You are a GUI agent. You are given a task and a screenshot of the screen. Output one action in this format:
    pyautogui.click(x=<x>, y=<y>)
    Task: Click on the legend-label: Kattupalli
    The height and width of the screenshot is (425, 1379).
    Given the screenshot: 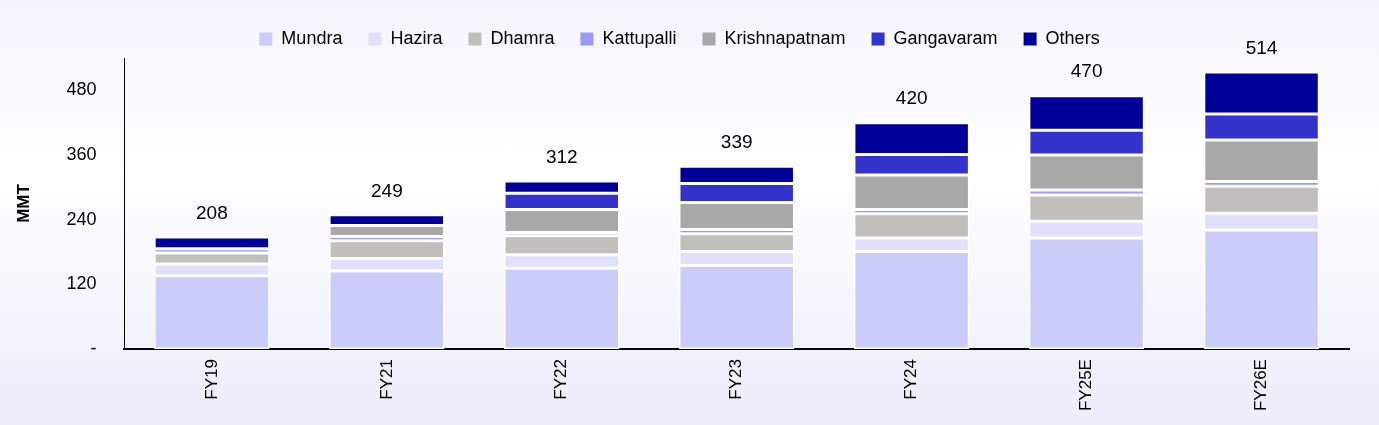 What is the action you would take?
    pyautogui.click(x=639, y=37)
    